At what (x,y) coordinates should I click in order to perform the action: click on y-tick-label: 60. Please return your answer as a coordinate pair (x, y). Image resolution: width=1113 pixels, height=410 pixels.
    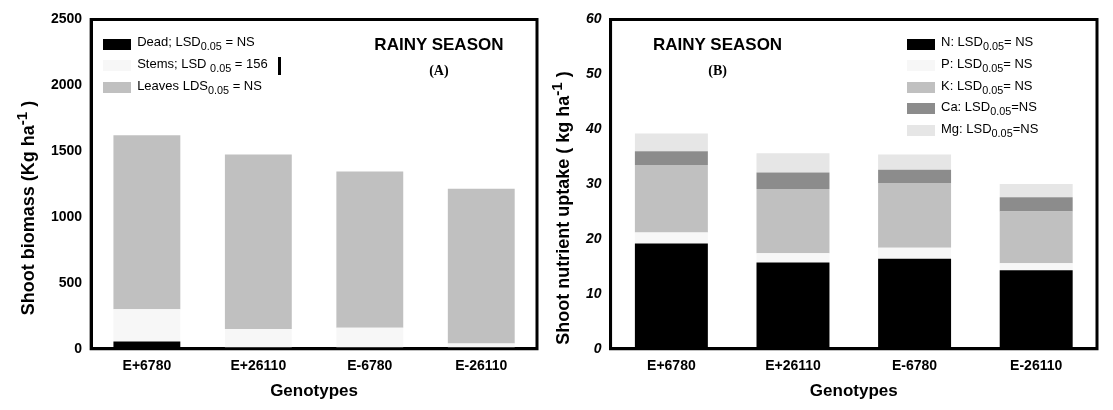
    Looking at the image, I should click on (593, 18).